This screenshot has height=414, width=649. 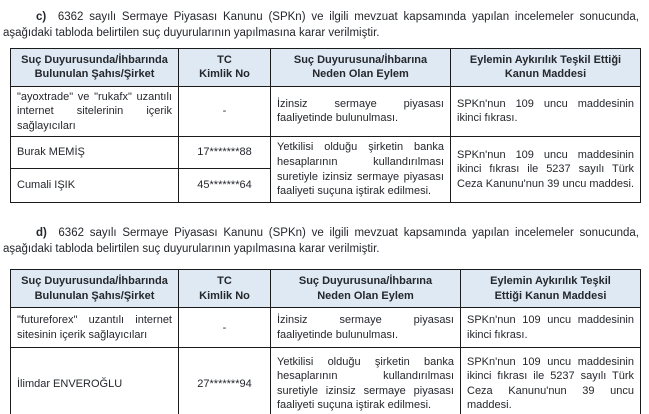 What do you see at coordinates (550, 295) in the screenshot?
I see `col-header-line: Ettiği Kanun Maddesi` at bounding box center [550, 295].